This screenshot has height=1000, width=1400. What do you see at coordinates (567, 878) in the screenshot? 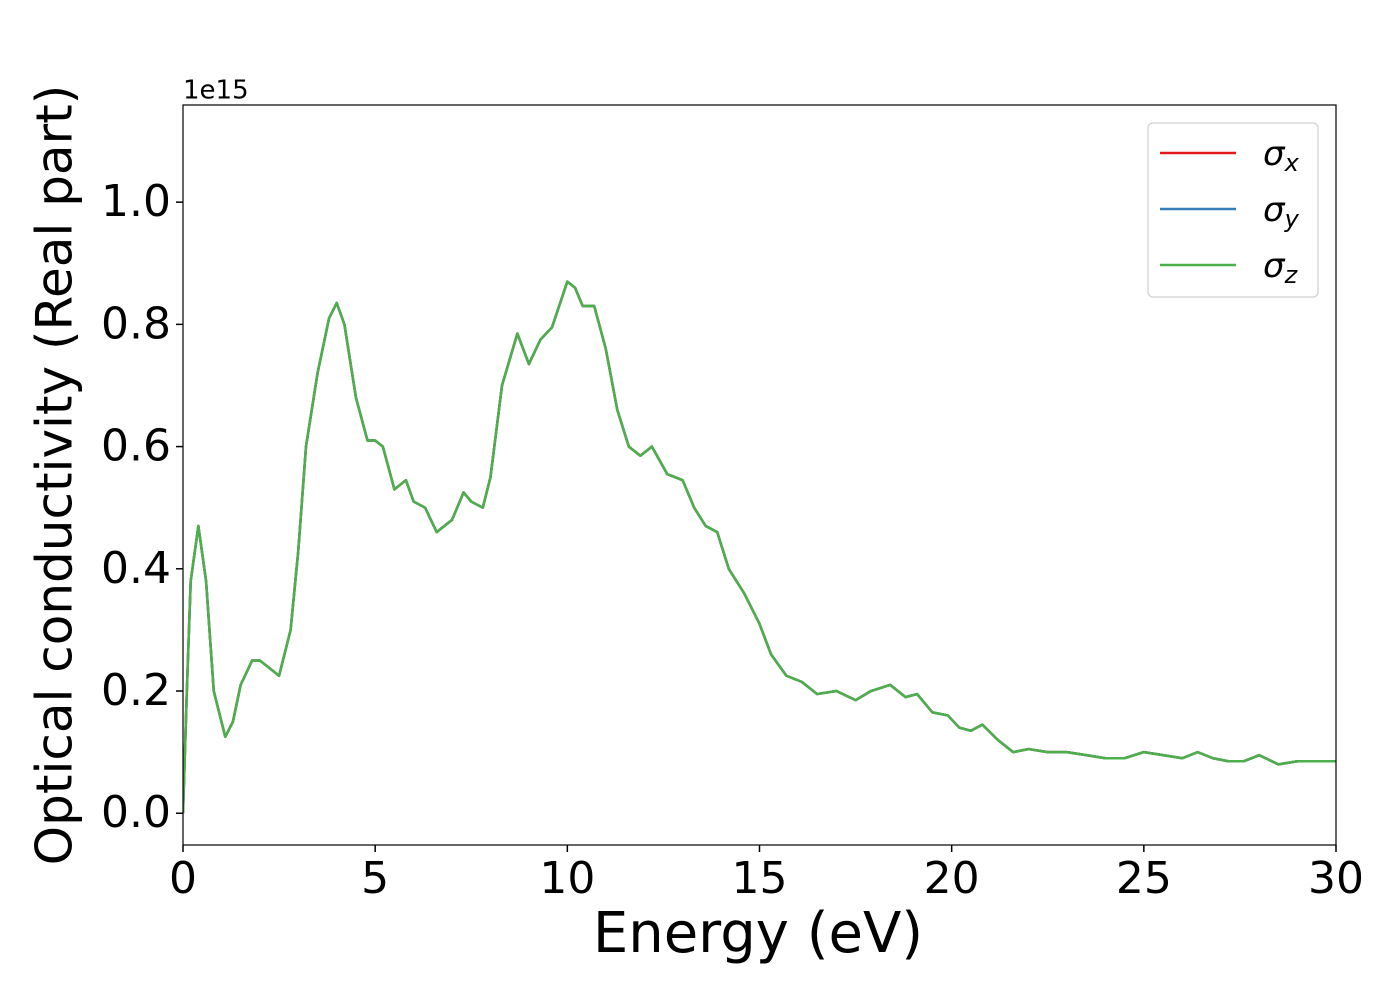
I see `x-tick-label: 10` at bounding box center [567, 878].